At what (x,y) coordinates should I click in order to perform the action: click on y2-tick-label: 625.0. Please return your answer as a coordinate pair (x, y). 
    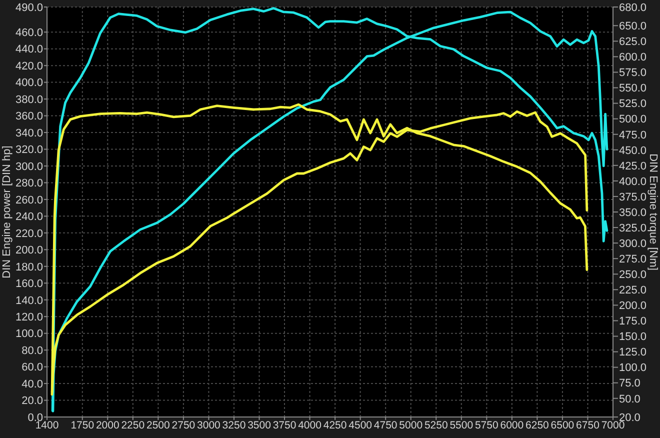
    Looking at the image, I should click on (633, 42).